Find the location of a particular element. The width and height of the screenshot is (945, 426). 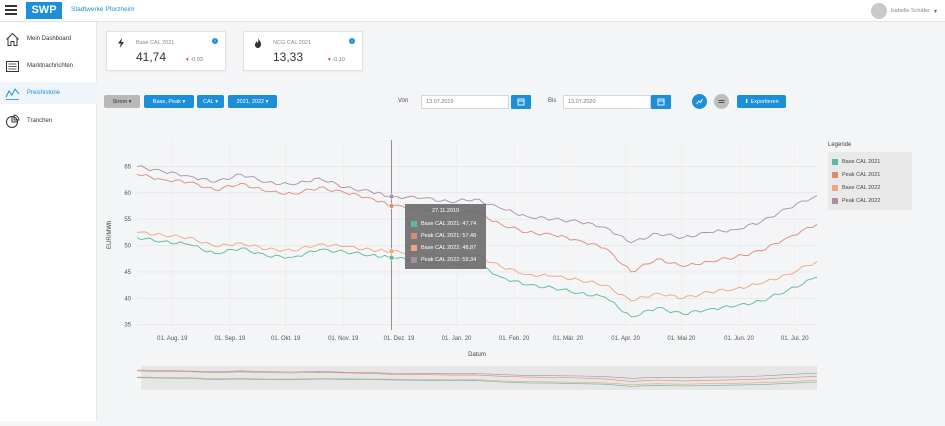

y-axis-title: EUR/MWh is located at coordinates (110, 235).